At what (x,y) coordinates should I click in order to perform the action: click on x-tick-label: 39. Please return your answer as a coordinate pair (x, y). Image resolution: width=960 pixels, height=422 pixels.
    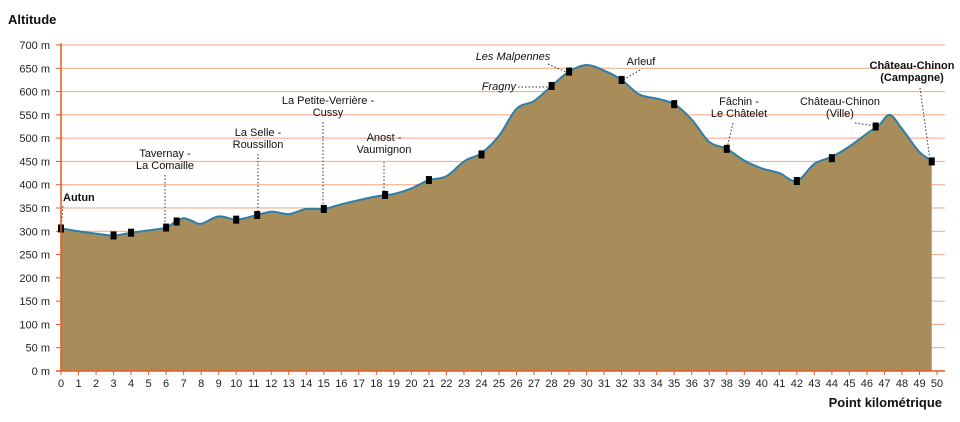
    Looking at the image, I should click on (744, 384).